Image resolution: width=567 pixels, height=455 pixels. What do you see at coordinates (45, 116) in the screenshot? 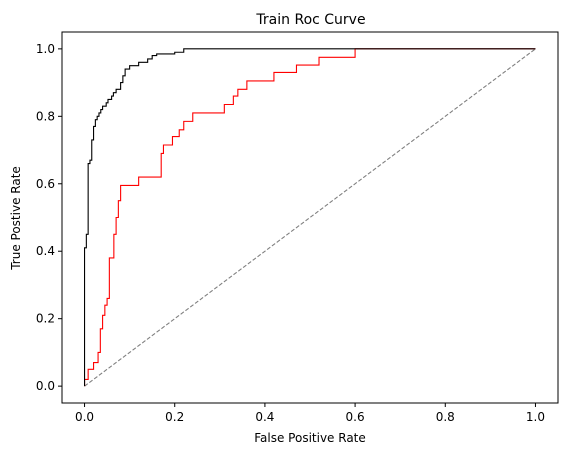
I see `y-tick-label: 0.8` at bounding box center [45, 116].